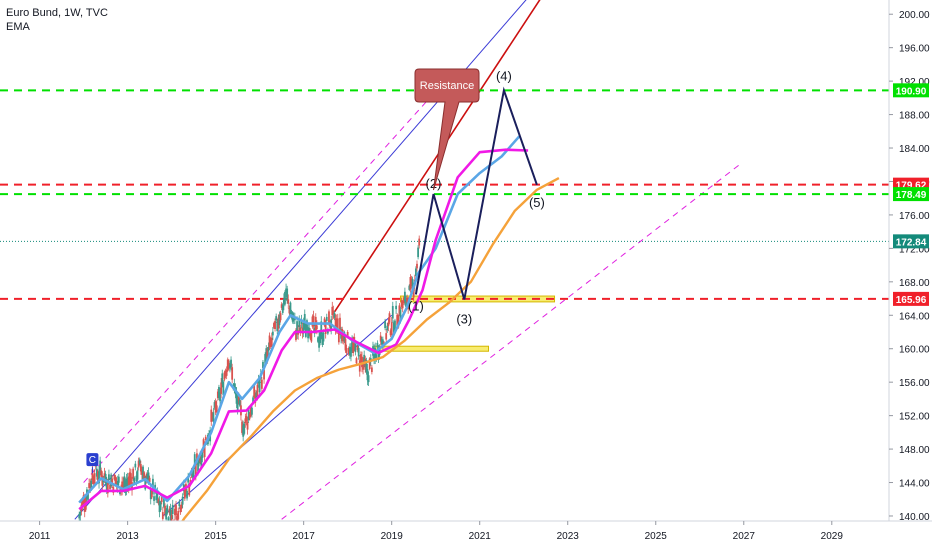  What do you see at coordinates (656, 536) in the screenshot?
I see `x-tick-label: 2025` at bounding box center [656, 536].